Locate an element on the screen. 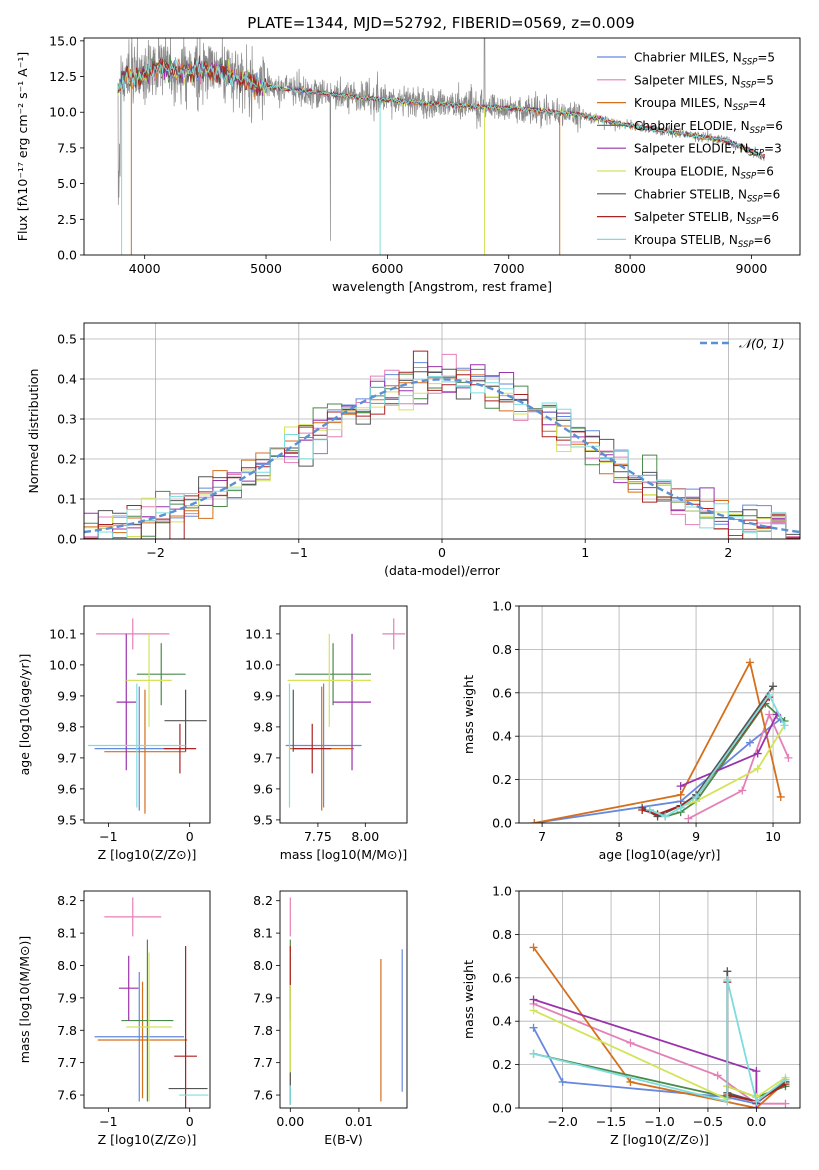 The height and width of the screenshot is (1170, 819). x-tick-label: 0.01 is located at coordinates (359, 1121).